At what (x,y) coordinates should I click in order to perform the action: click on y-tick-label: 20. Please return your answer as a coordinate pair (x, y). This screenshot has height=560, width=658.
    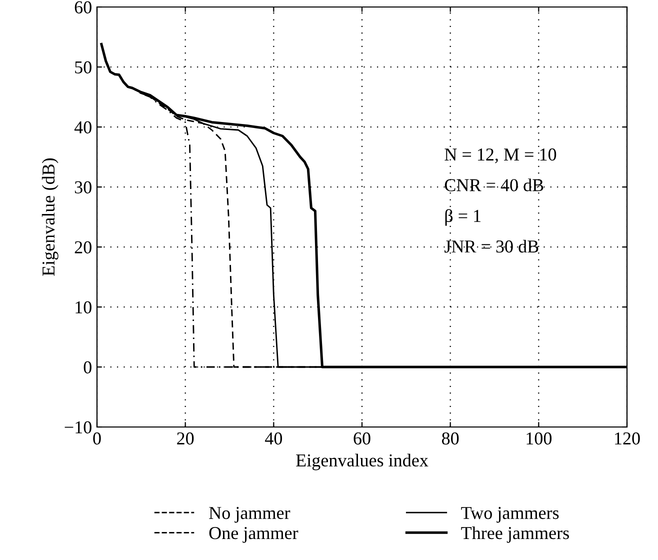
    Looking at the image, I should click on (83, 247).